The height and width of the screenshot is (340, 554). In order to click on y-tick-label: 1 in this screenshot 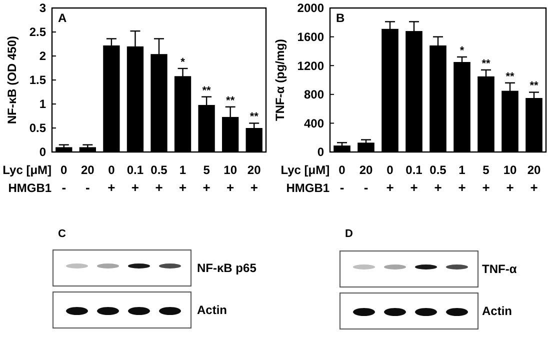, I will do `click(42, 104)`.